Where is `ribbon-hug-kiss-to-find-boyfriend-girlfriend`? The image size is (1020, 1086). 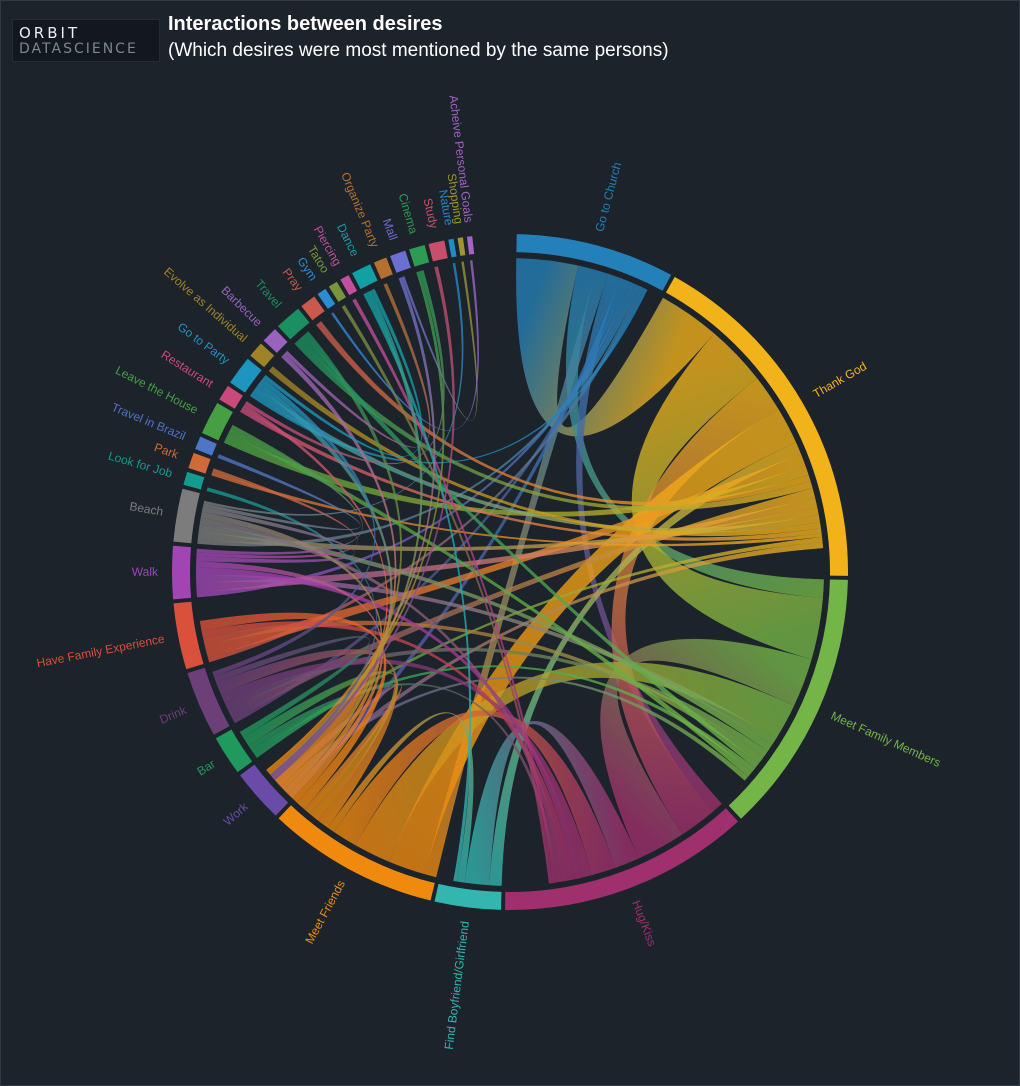
ribbon-hug-kiss-to-find-boyfriend-girlfriend is located at coordinates (551, 803).